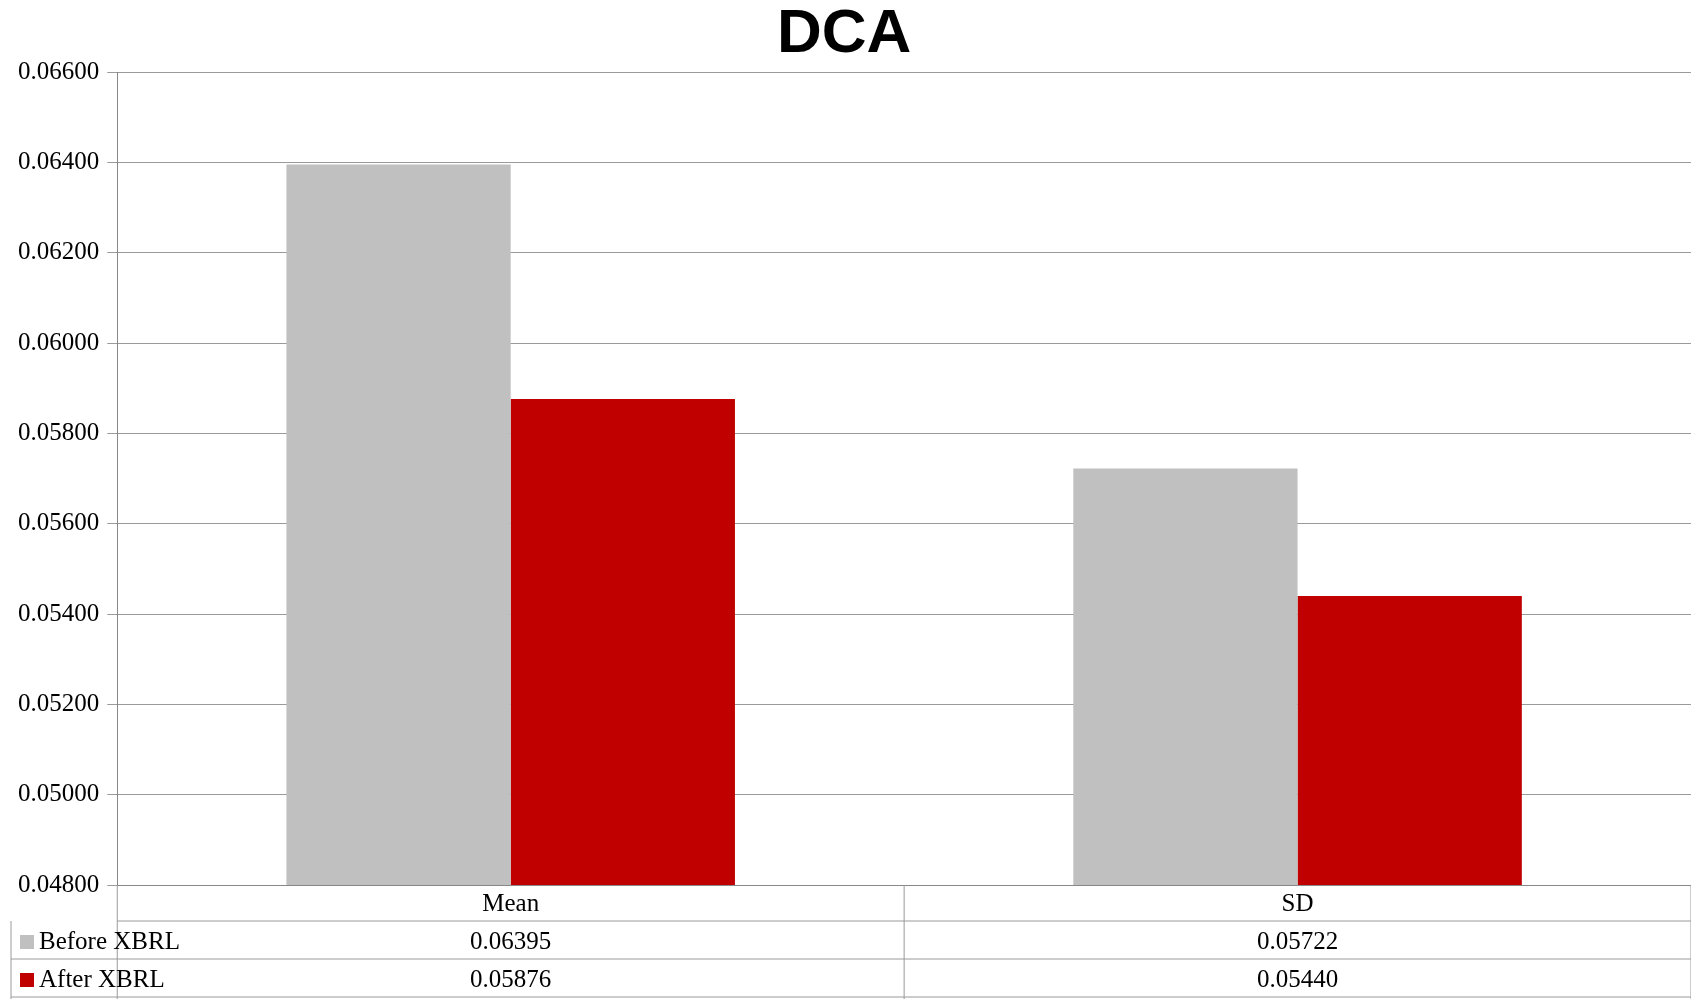 The height and width of the screenshot is (1001, 1691). I want to click on chart-title: DCA, so click(844, 33).